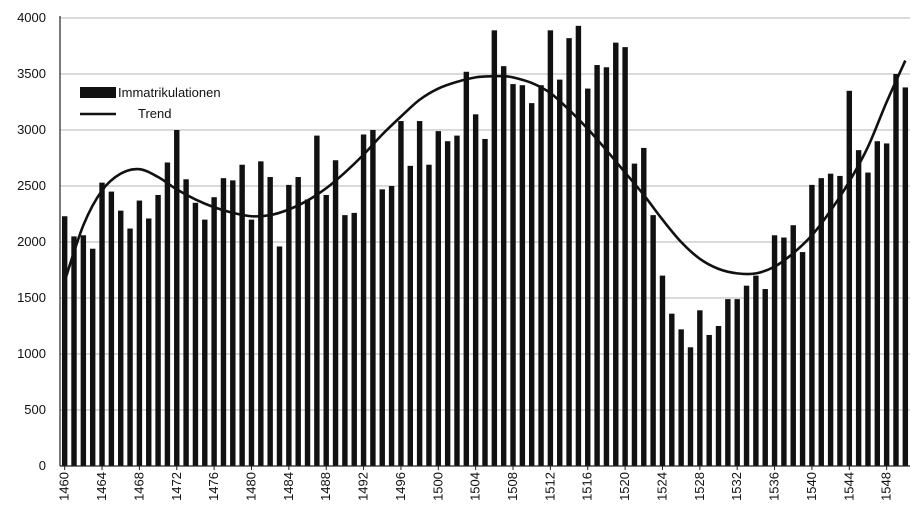 This screenshot has width=913, height=513. I want to click on x-tick-label: 1464, so click(101, 486).